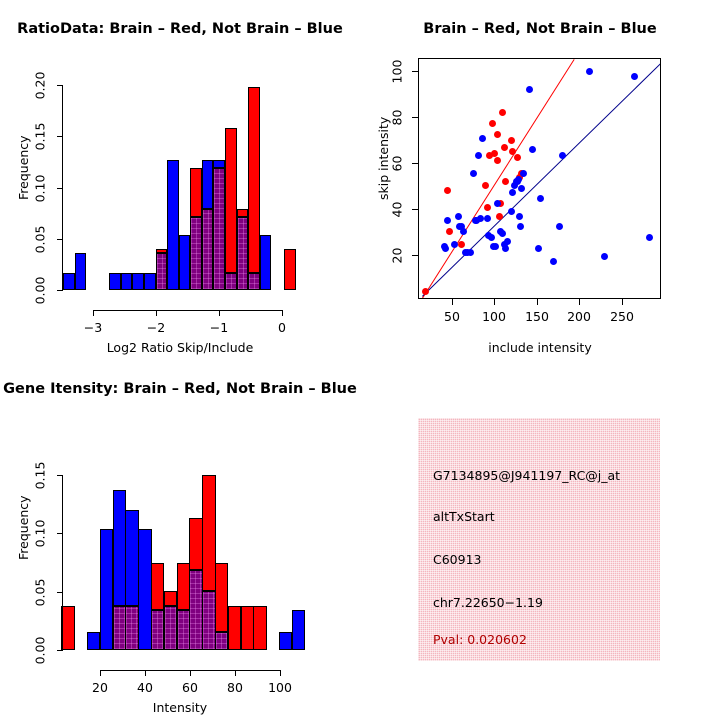 This screenshot has height=720, width=720. What do you see at coordinates (457, 559) in the screenshot?
I see `accession-text: C60913` at bounding box center [457, 559].